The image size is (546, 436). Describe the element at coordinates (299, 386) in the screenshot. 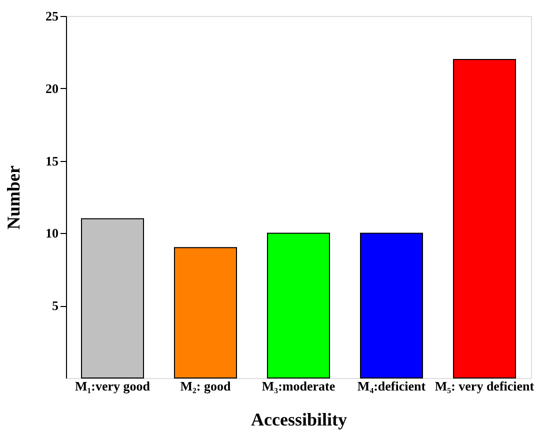

I see `x-tick-label: M₃:moderate` at that location.